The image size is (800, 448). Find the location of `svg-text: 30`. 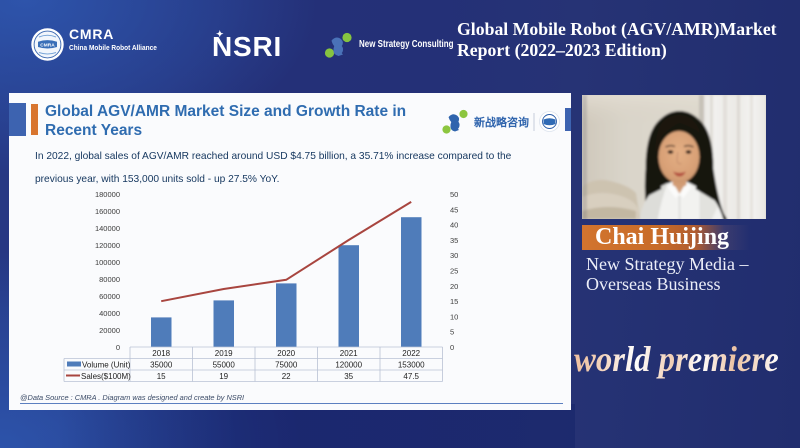

svg-text: 30 is located at coordinates (454, 255).